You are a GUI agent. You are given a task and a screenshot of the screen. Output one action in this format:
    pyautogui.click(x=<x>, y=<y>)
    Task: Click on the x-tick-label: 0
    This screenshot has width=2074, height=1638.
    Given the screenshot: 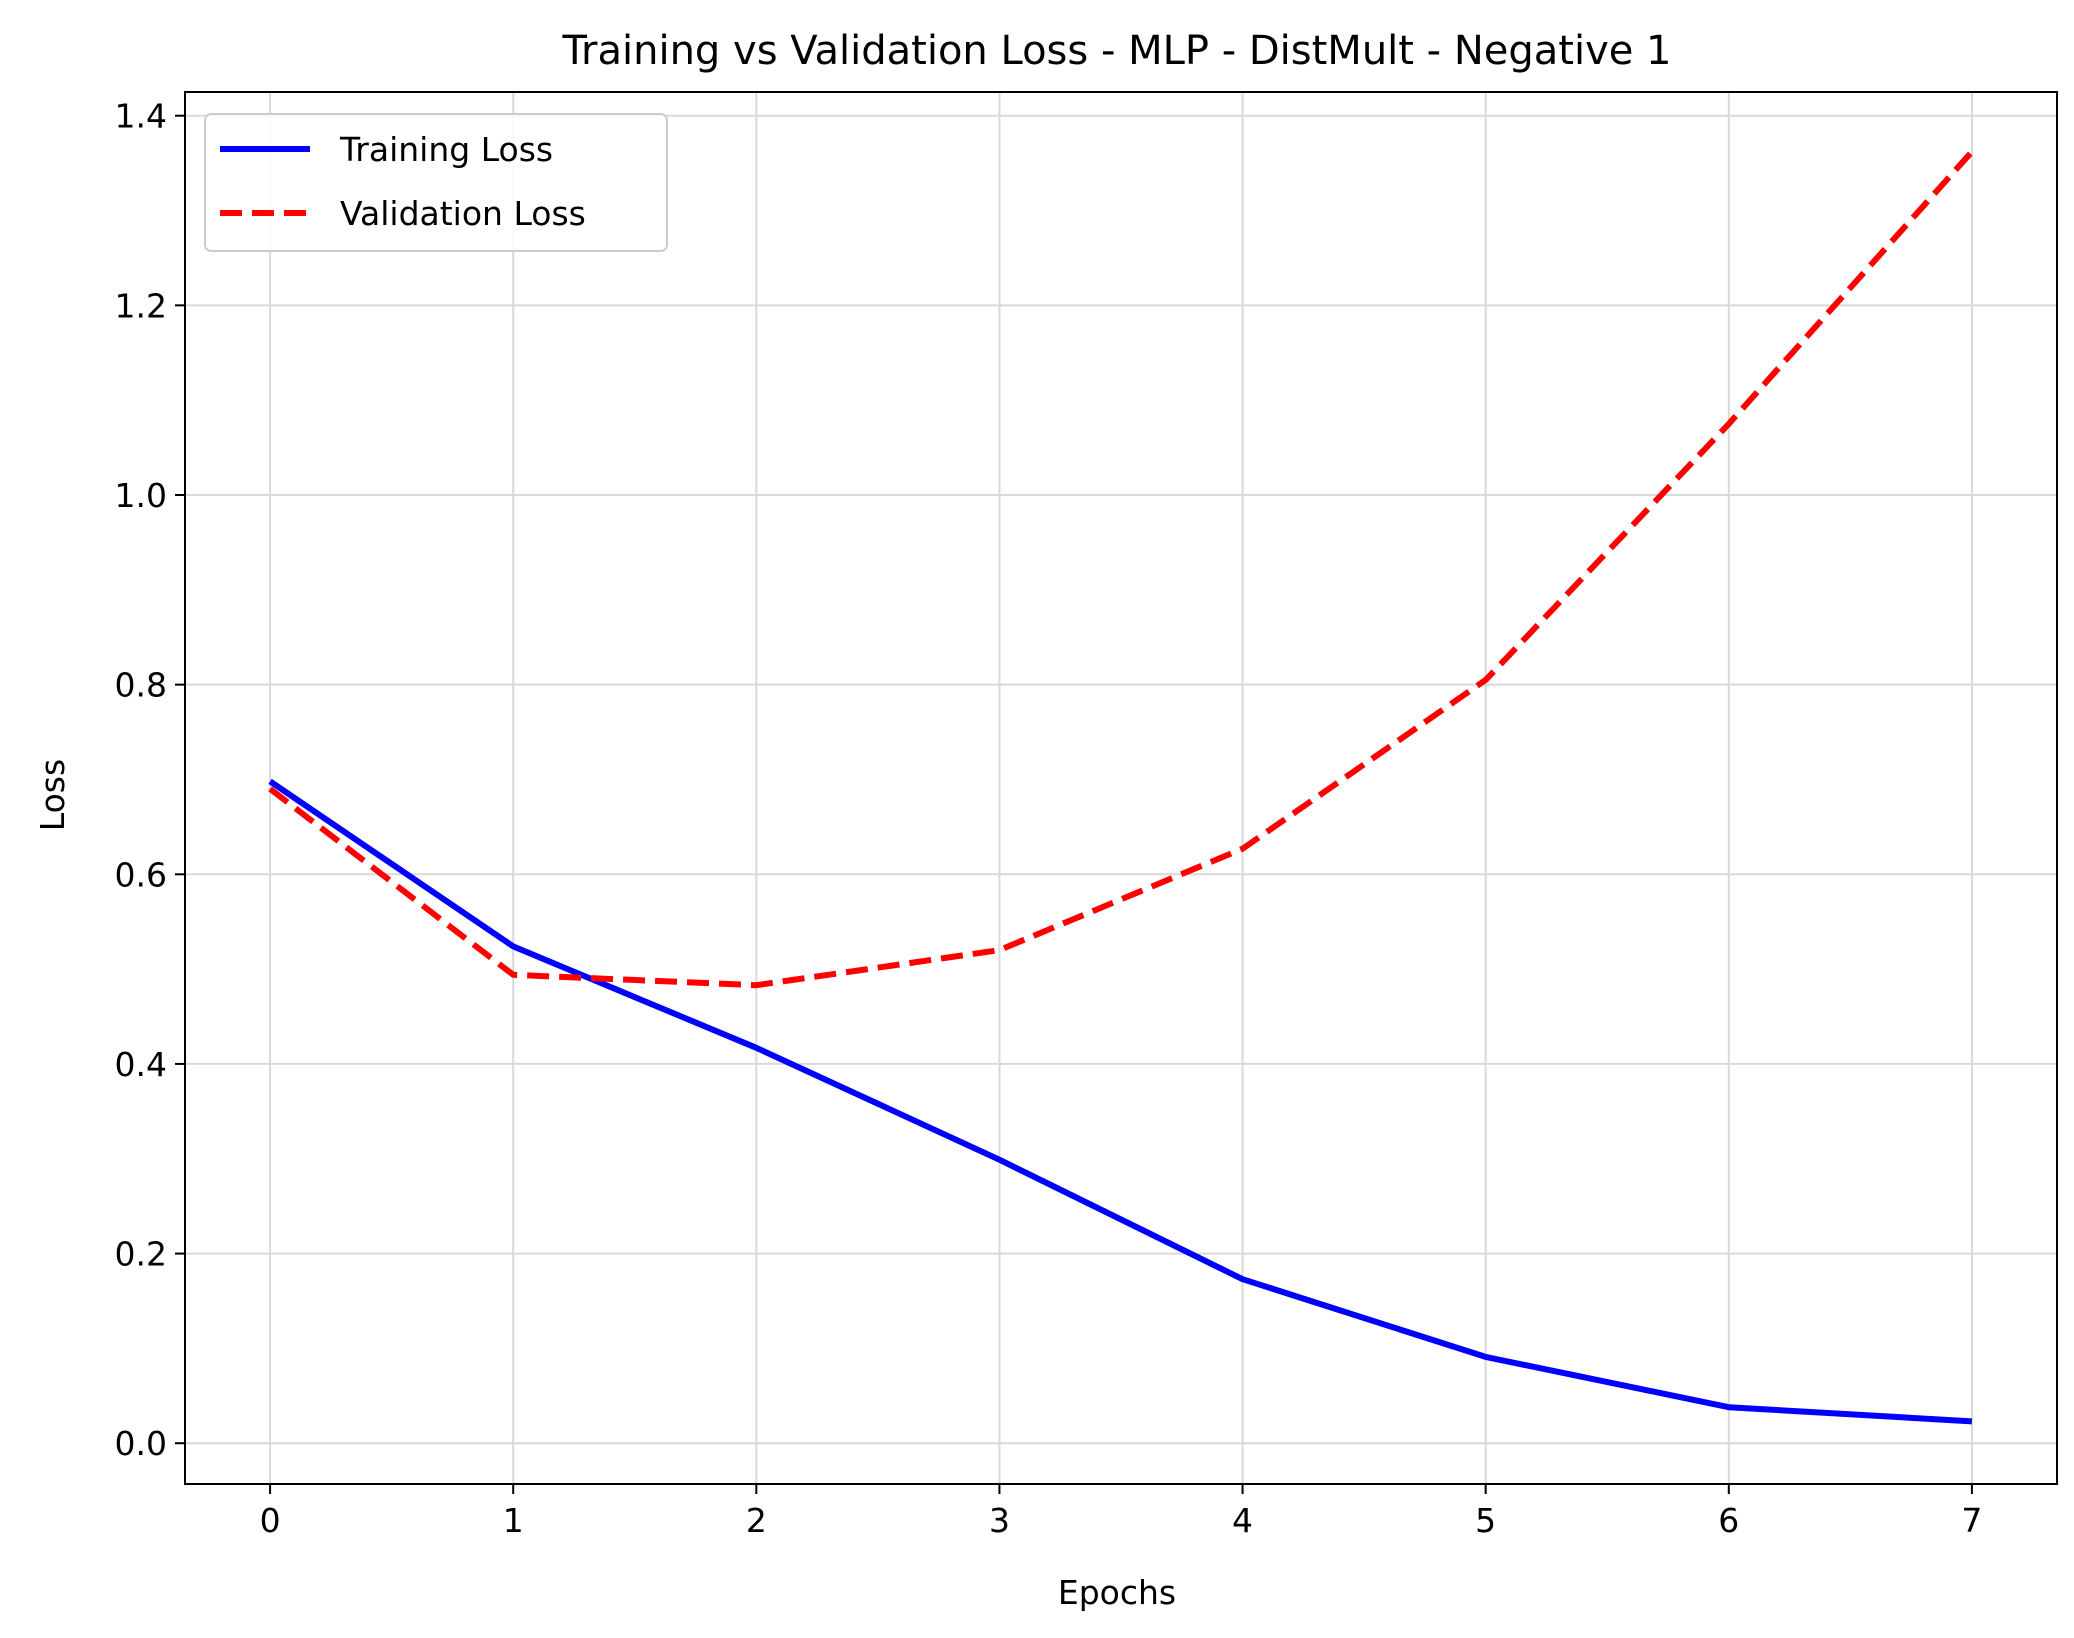 What is the action you would take?
    pyautogui.click(x=270, y=1520)
    